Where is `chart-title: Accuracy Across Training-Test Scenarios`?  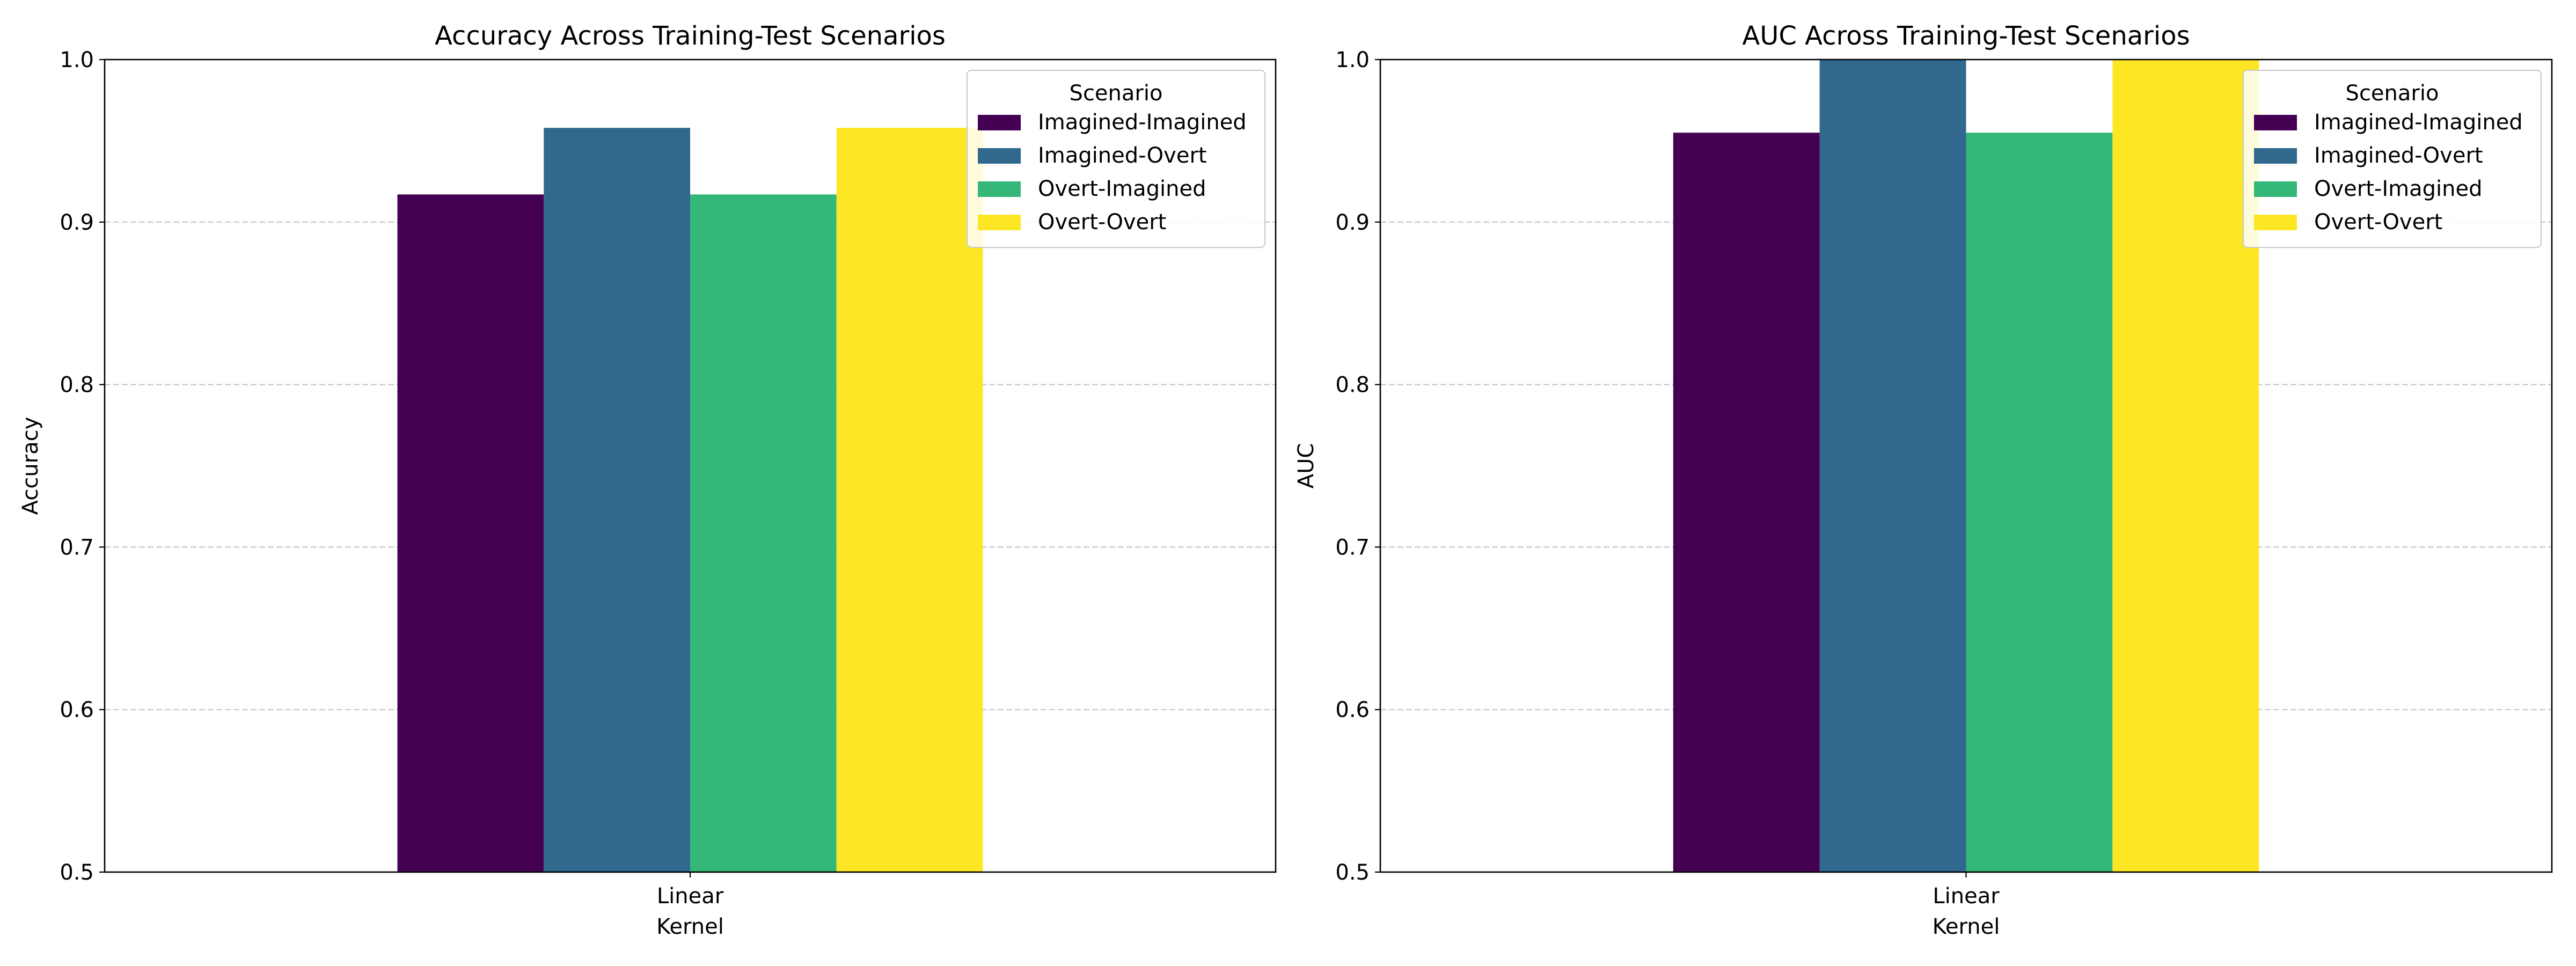 chart-title: Accuracy Across Training-Test Scenarios is located at coordinates (690, 36).